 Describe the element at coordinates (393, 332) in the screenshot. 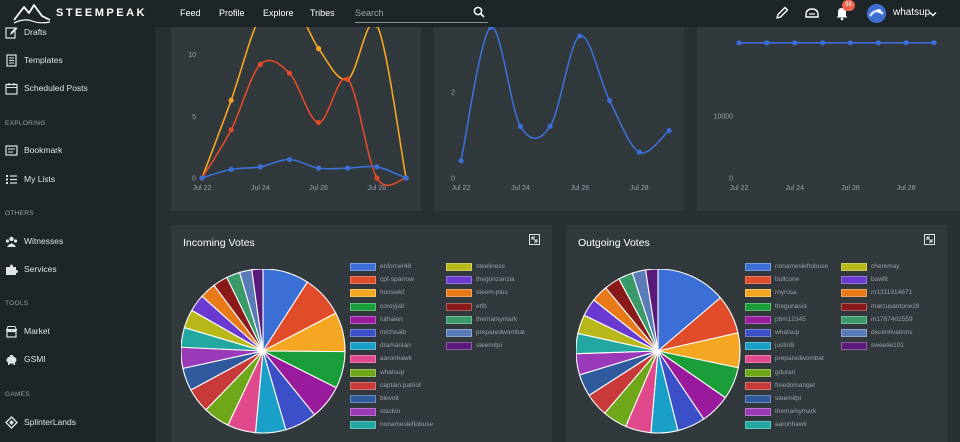

I see `legend-label: michealb` at that location.